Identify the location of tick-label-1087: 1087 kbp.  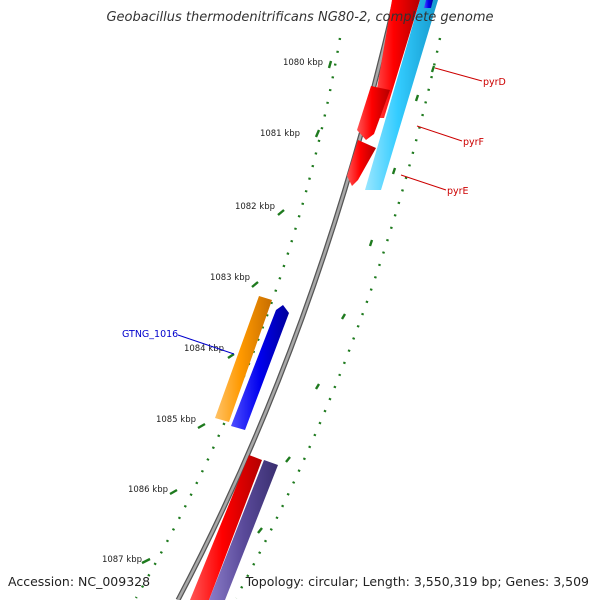
(122, 560).